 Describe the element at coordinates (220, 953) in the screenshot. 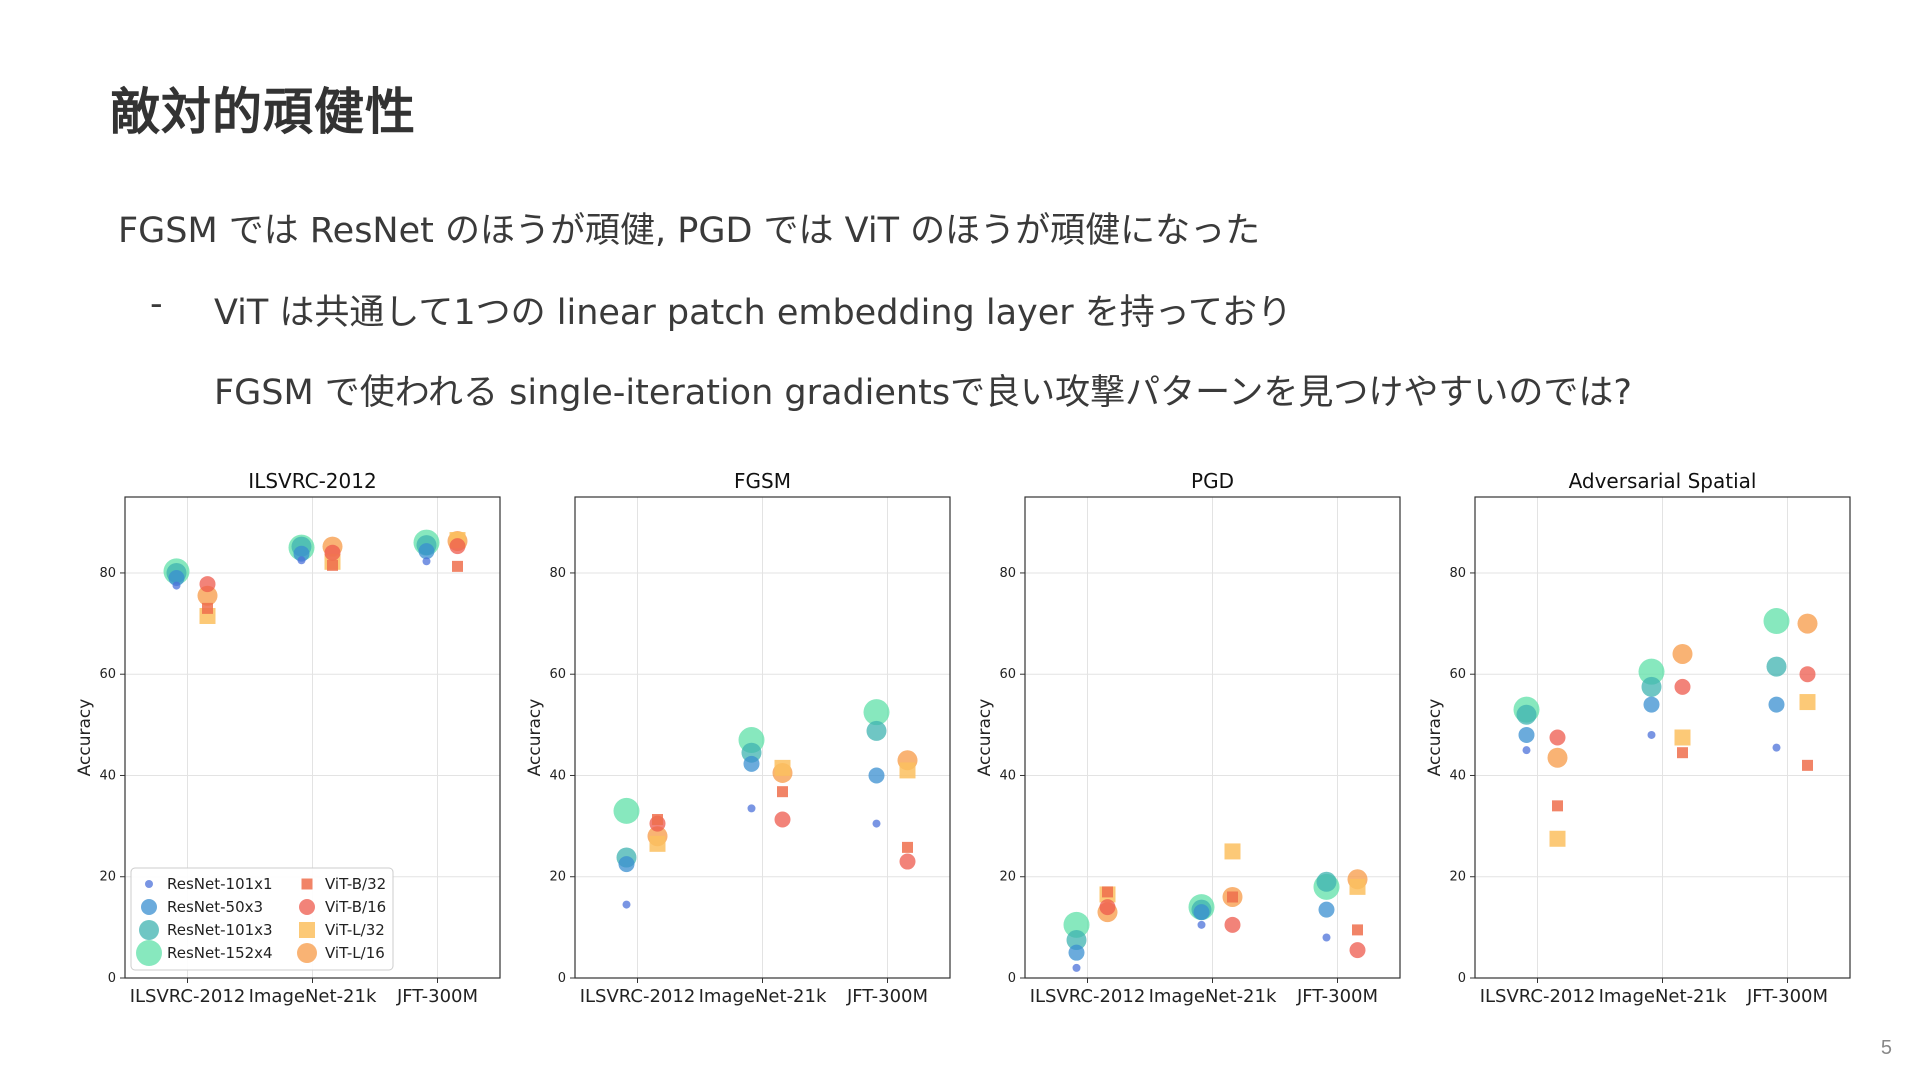

I see `legend-label-resnet-152x4: ResNet-152x4` at that location.